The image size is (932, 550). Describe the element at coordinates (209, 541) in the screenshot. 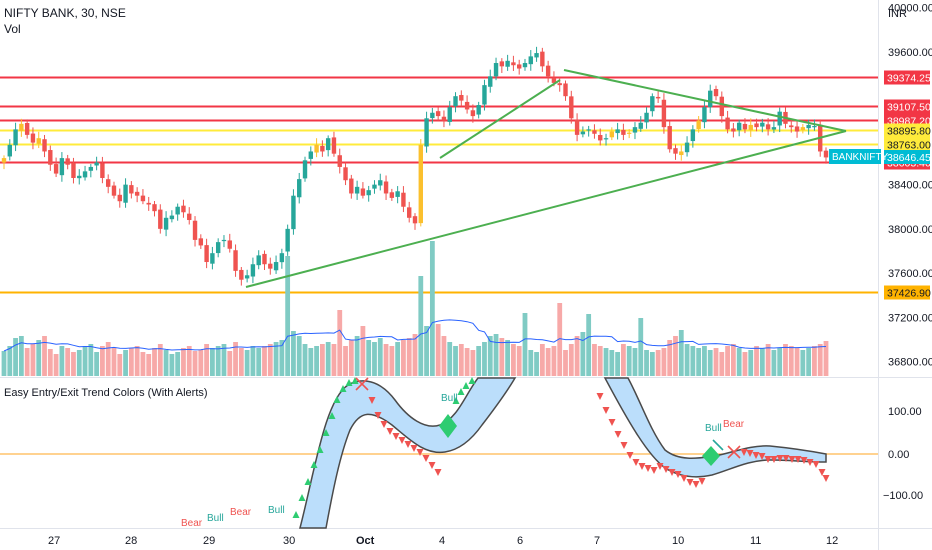

I see `time-label: 29` at that location.